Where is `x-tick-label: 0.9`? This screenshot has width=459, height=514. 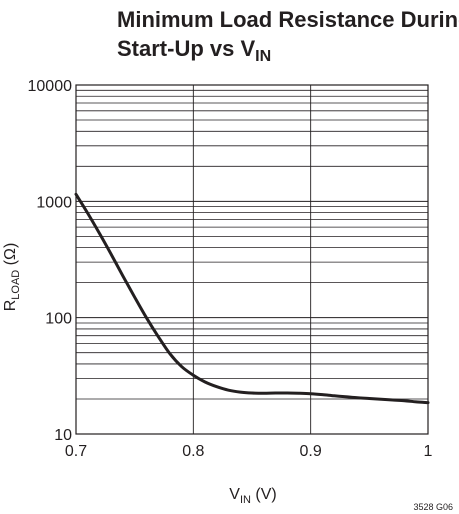
x-tick-label: 0.9 is located at coordinates (311, 451).